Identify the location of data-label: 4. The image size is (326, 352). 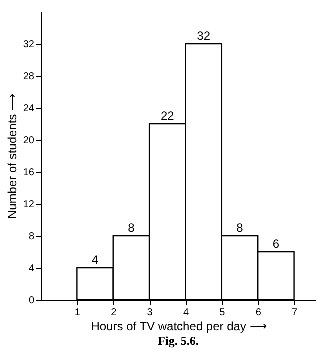
(95, 260).